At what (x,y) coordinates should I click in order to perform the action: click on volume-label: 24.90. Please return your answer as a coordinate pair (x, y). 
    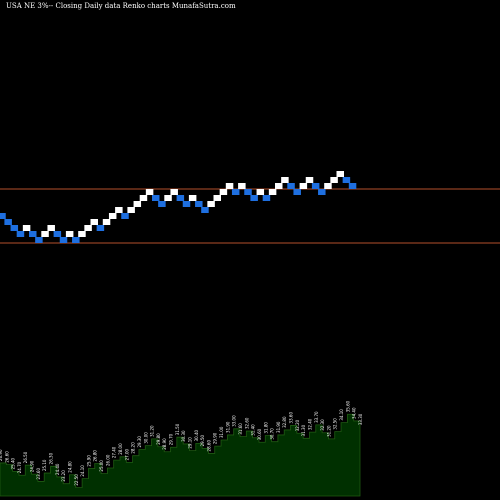
    Looking at the image, I should click on (32, 466).